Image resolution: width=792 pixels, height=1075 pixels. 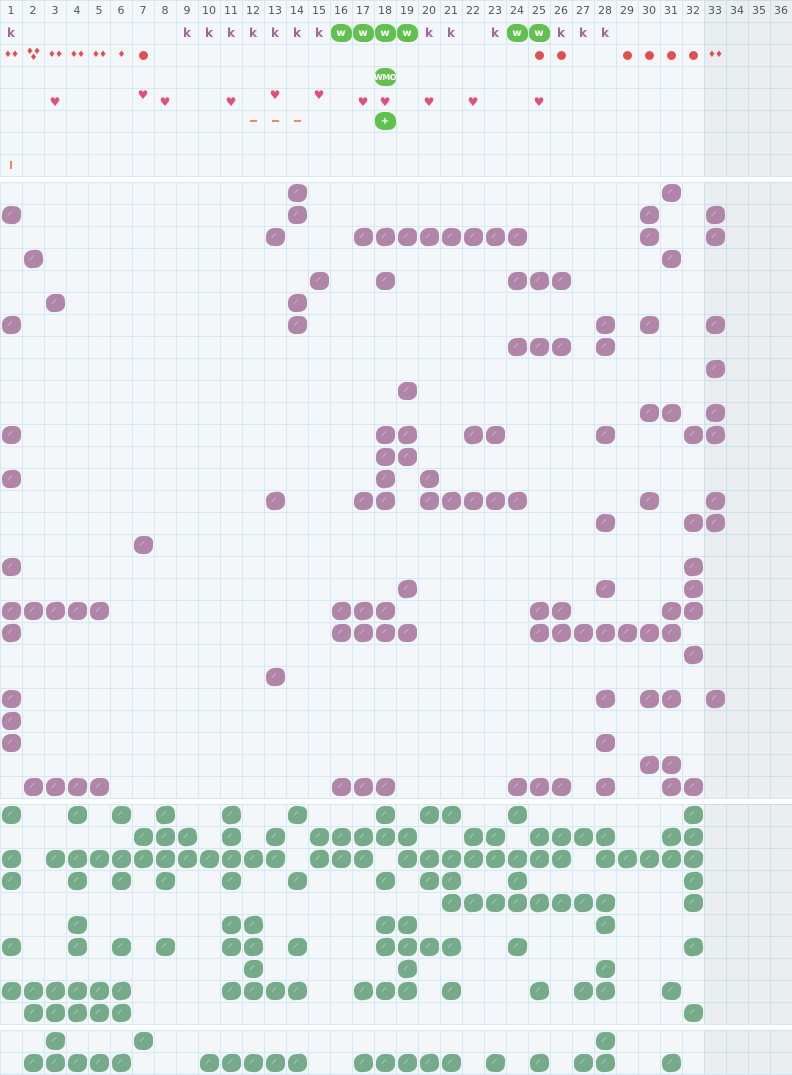 What do you see at coordinates (99, 55) in the screenshot?
I see `cell-drops-2: ♦♦` at bounding box center [99, 55].